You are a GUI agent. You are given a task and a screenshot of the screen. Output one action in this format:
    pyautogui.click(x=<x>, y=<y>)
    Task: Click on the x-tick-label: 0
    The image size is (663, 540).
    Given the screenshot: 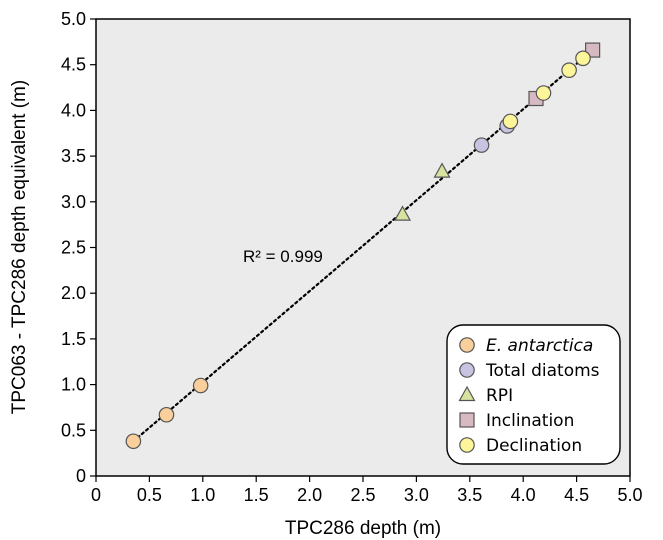 What is the action you would take?
    pyautogui.click(x=96, y=495)
    